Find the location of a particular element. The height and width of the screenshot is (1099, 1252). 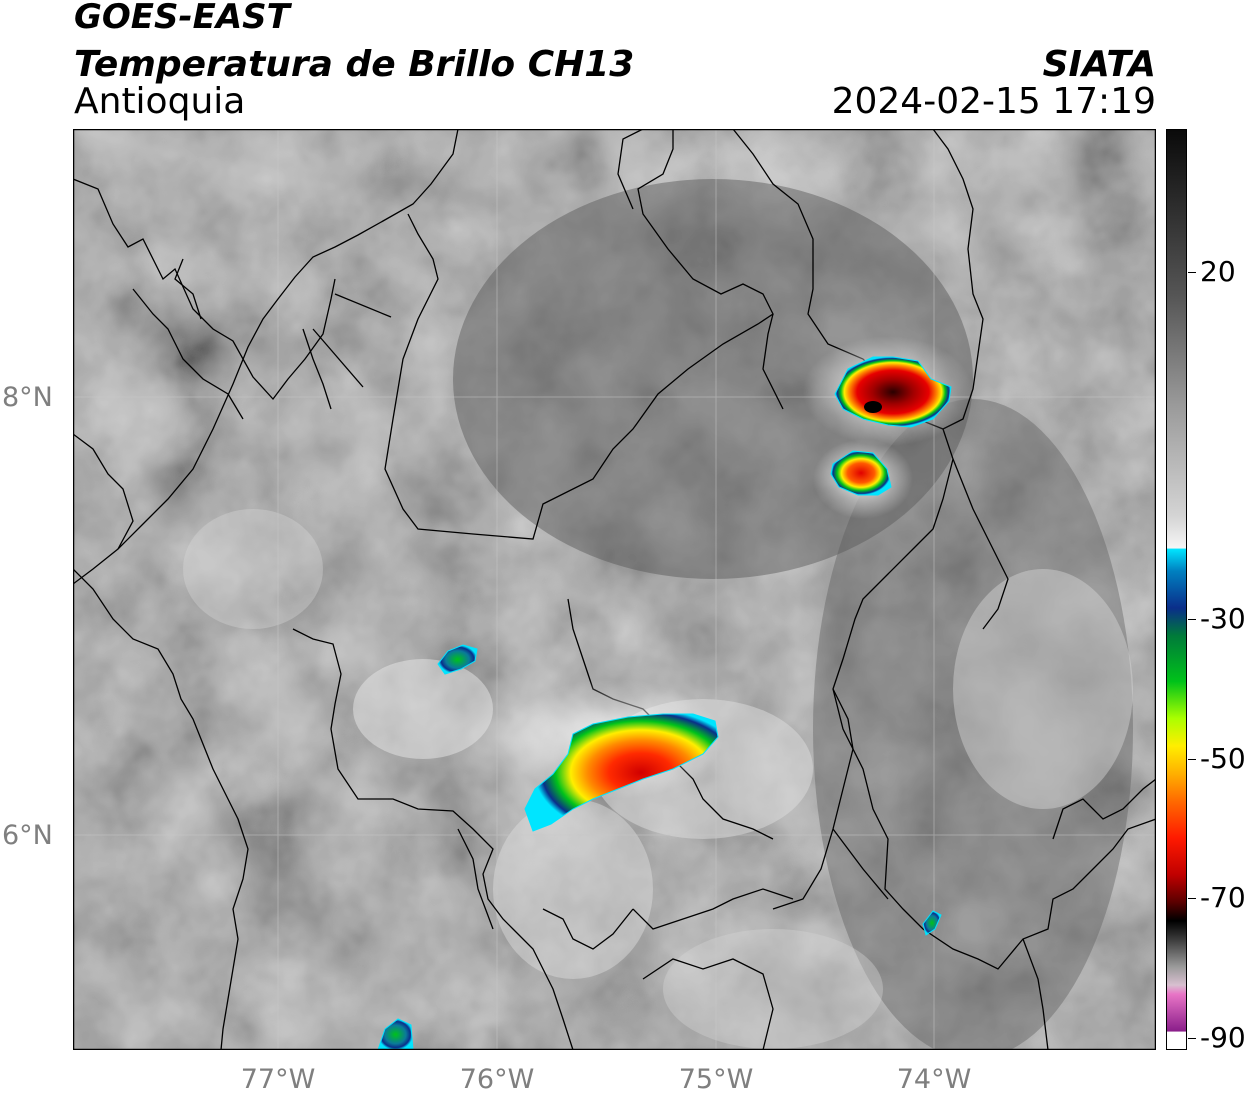

convective-cell-northeast is located at coordinates (893, 392).